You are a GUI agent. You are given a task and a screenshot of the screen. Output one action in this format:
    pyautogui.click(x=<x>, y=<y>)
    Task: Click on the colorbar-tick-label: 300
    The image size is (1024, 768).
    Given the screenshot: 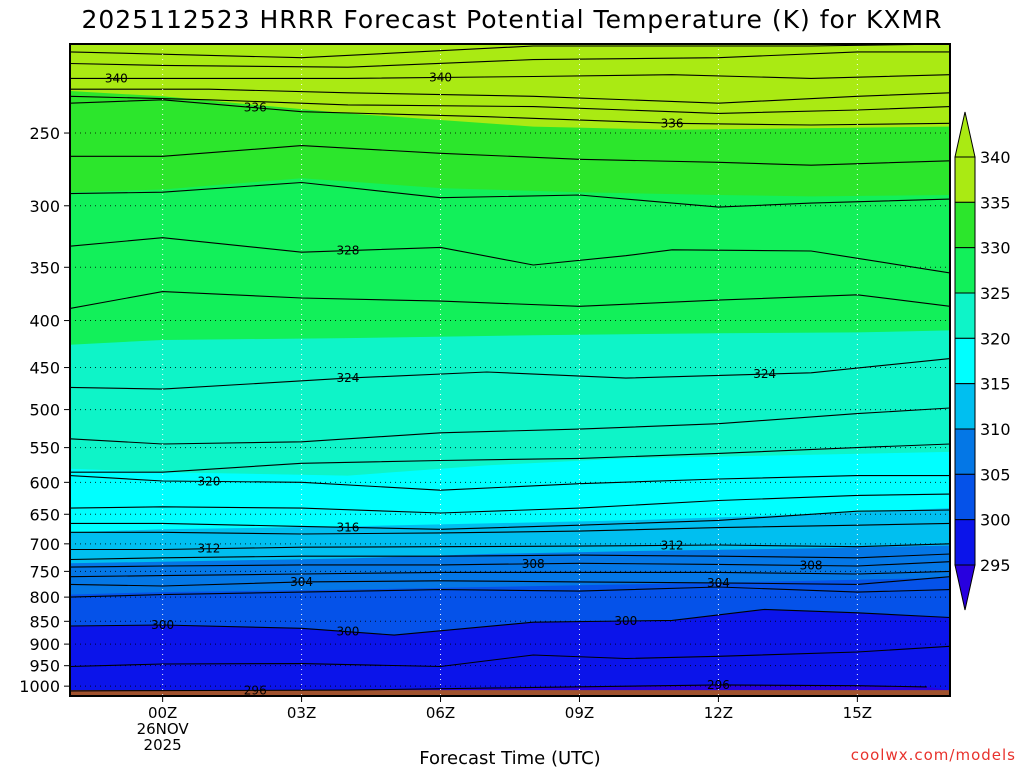 What is the action you would take?
    pyautogui.click(x=995, y=520)
    